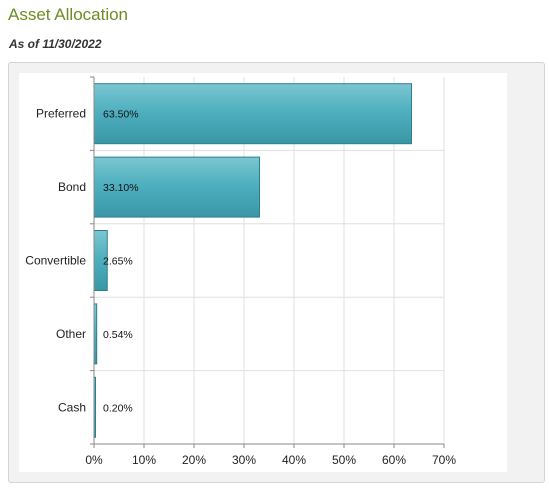 Image resolution: width=549 pixels, height=495 pixels. What do you see at coordinates (118, 262) in the screenshot?
I see `value-label: 2.65%` at bounding box center [118, 262].